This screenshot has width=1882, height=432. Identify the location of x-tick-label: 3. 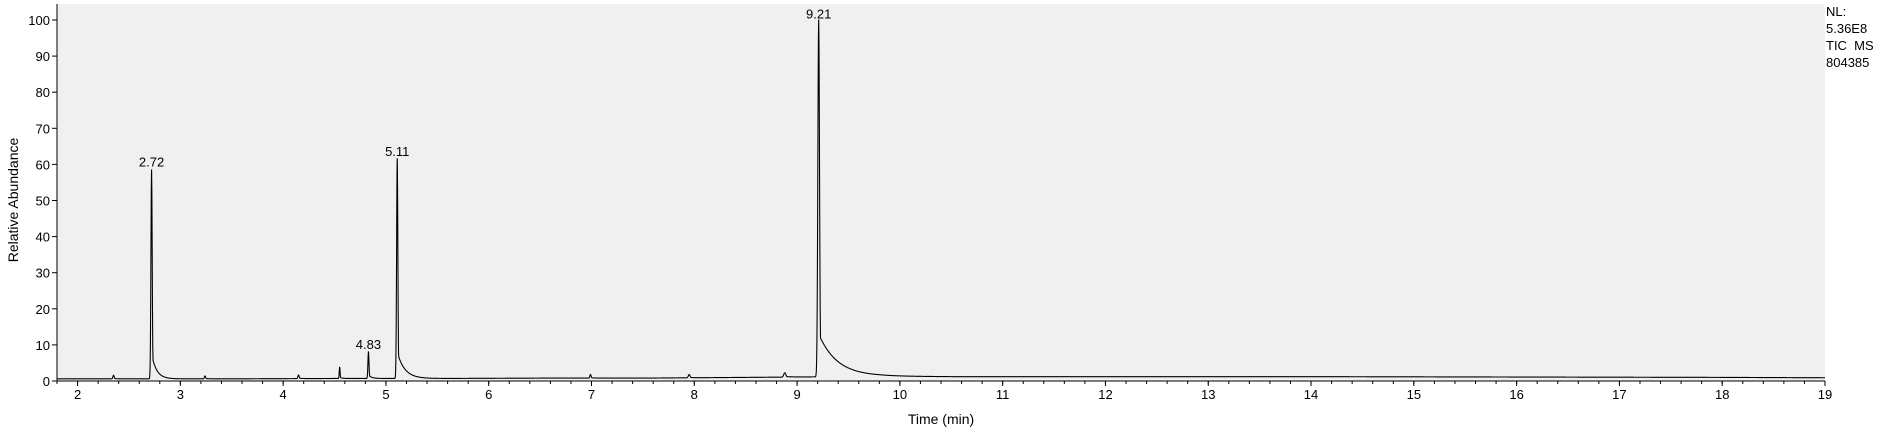
(180, 394).